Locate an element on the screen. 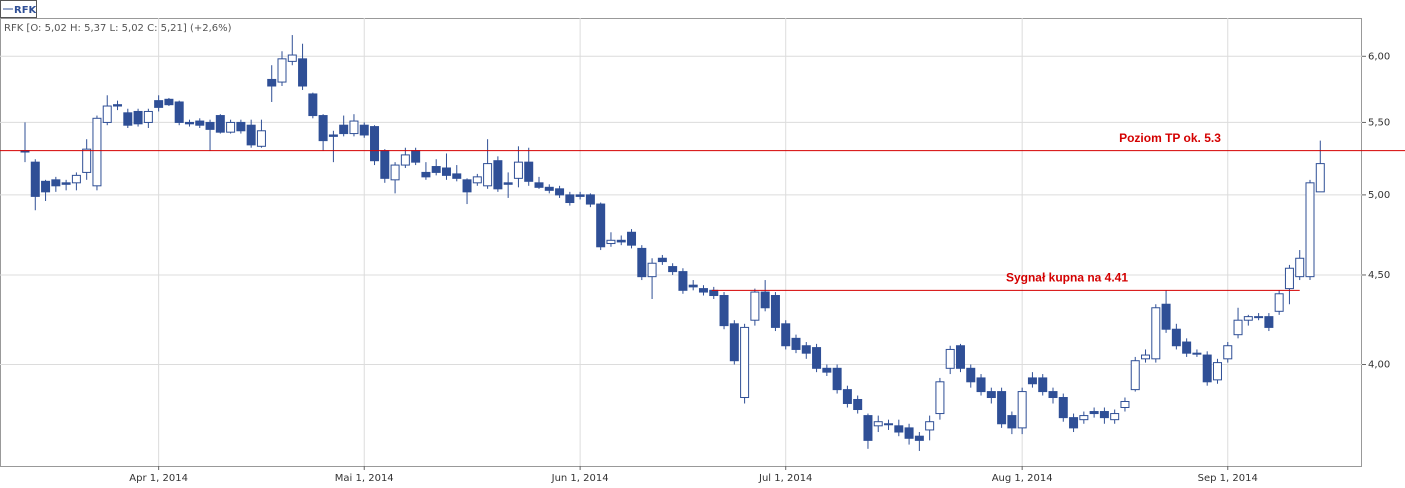  y-tick-label: 6,00 is located at coordinates (1379, 56).